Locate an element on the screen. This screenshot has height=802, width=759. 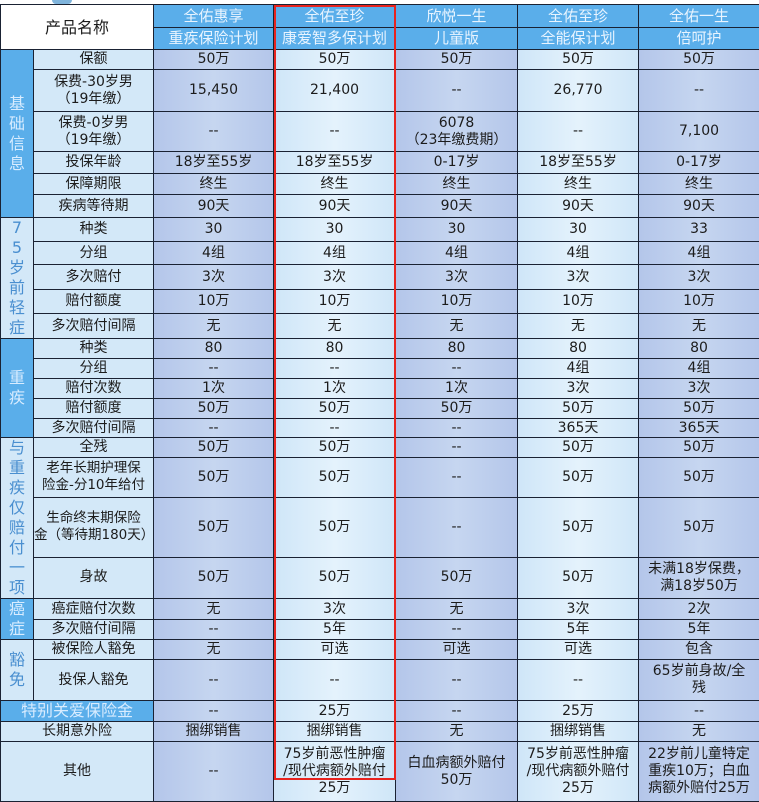
product-name-line2: 康爱智多保计划 is located at coordinates (335, 39).